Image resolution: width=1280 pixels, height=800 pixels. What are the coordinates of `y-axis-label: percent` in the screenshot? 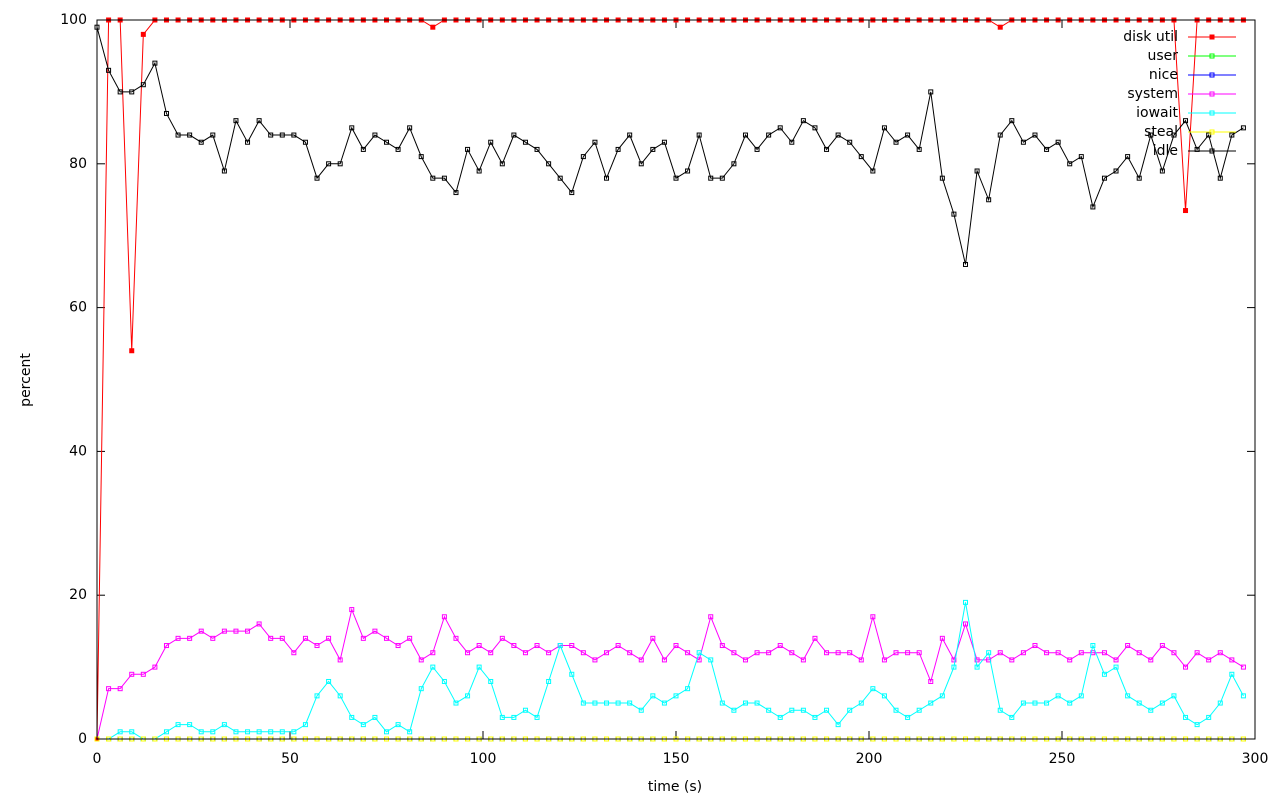 It's located at (26, 380).